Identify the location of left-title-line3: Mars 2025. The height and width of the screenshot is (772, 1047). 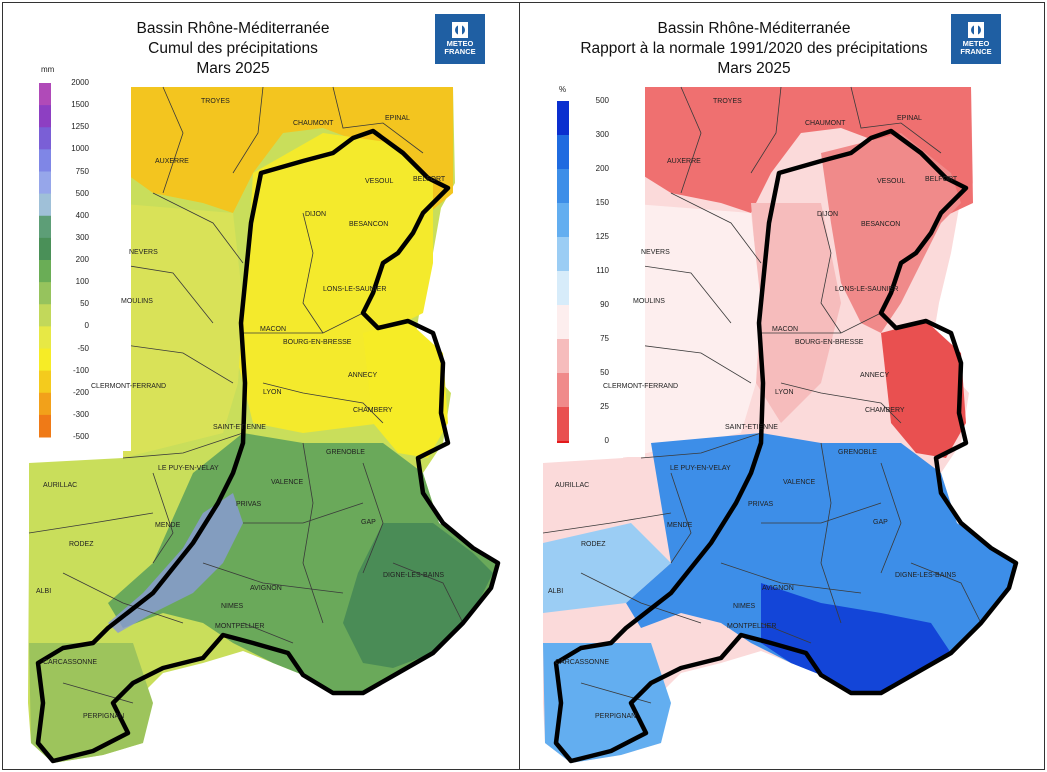
(233, 68).